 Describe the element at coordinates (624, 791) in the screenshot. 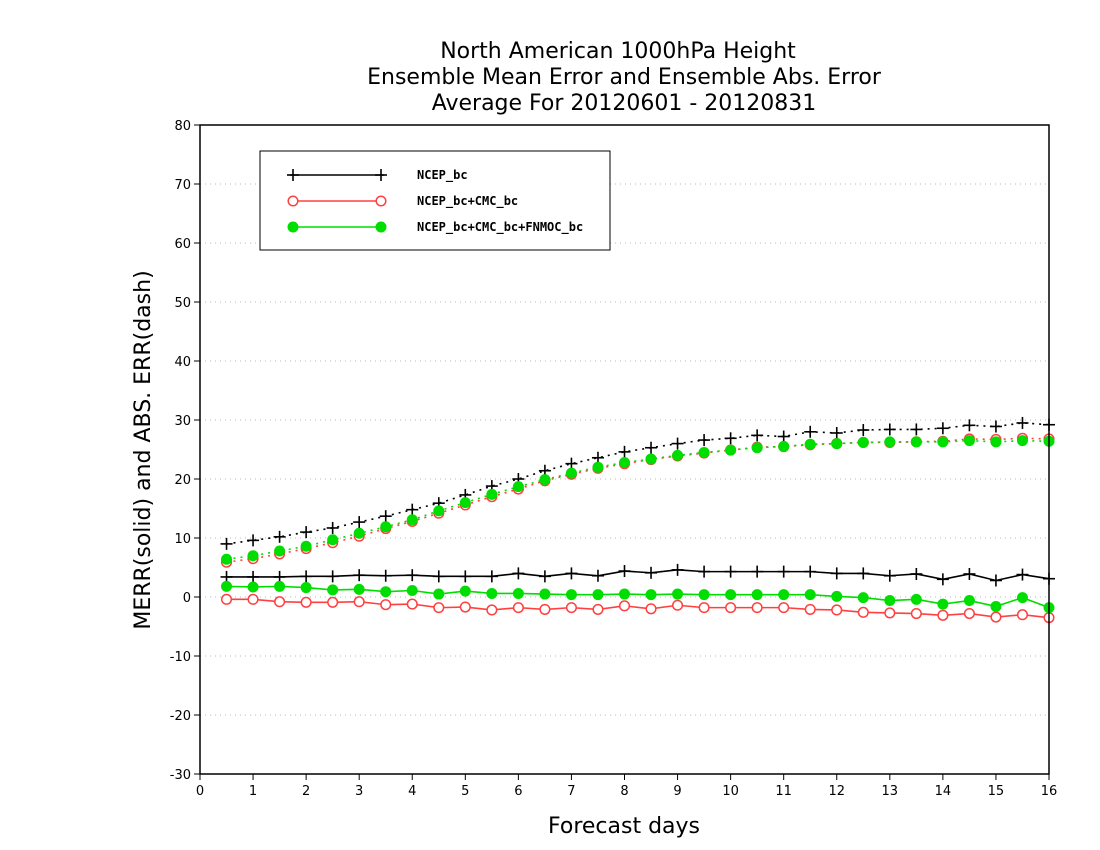

I see `x-tick-label: 8` at that location.